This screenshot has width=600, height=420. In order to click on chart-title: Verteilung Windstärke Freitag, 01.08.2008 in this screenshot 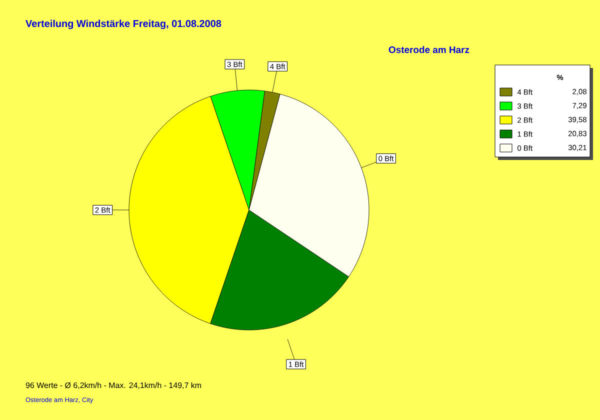, I will do `click(124, 25)`.